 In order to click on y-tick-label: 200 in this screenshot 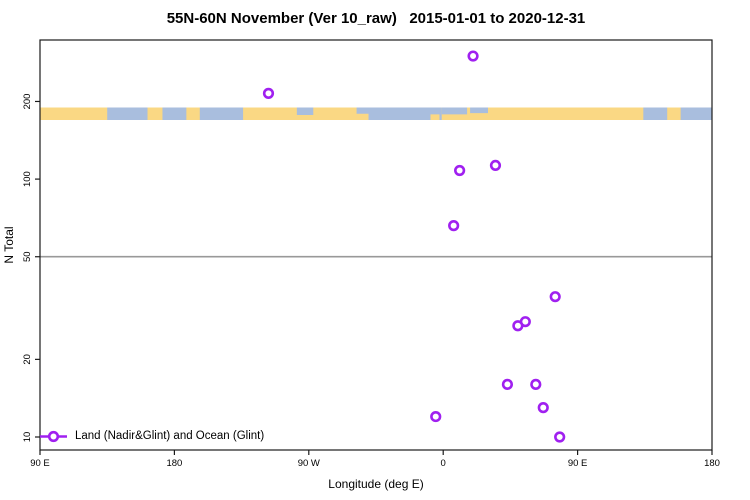, I will do `click(27, 102)`.